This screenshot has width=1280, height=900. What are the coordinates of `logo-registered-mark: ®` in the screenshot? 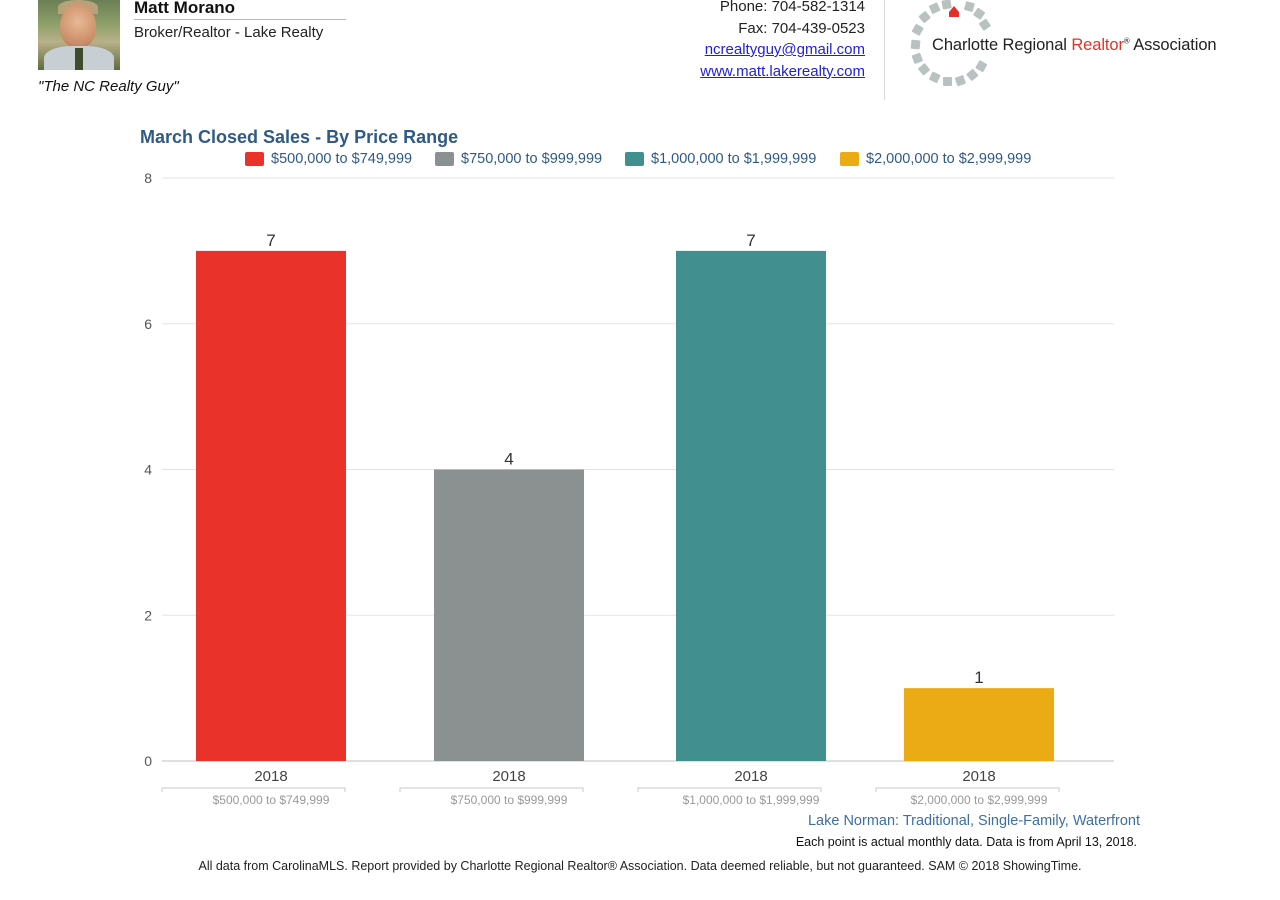 It's located at (1126, 41).